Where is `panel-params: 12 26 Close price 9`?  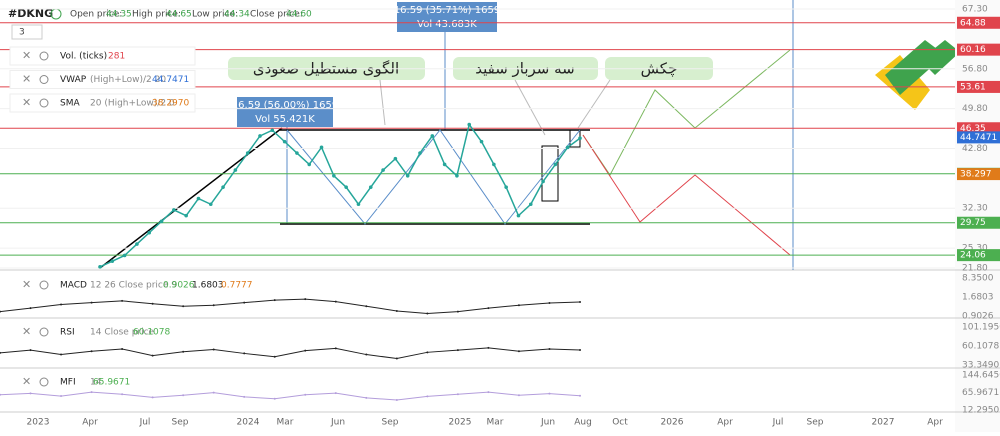 panel-params: 12 26 Close price 9 is located at coordinates (133, 286).